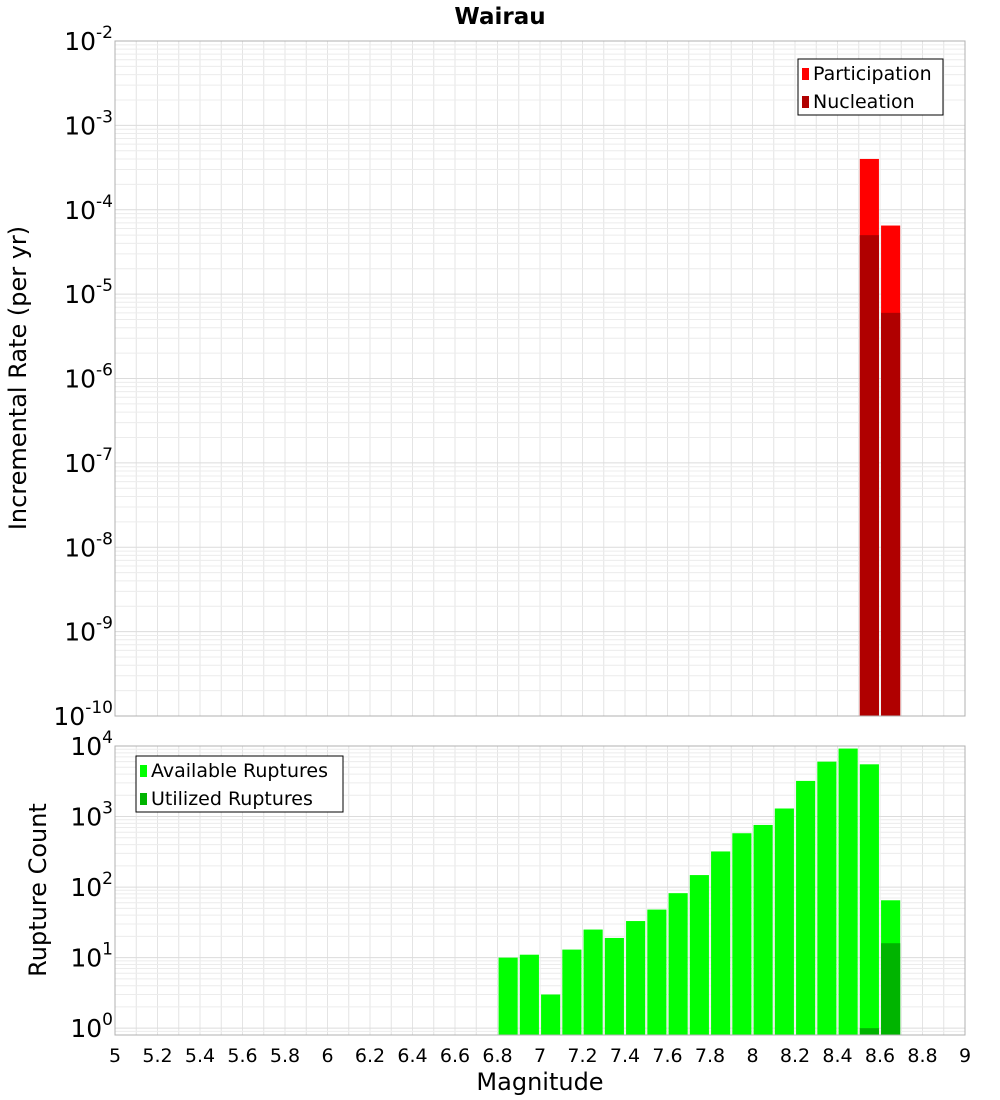 The image size is (1000, 1100). I want to click on y-tick-label: 10⁻⁵, so click(88, 292).